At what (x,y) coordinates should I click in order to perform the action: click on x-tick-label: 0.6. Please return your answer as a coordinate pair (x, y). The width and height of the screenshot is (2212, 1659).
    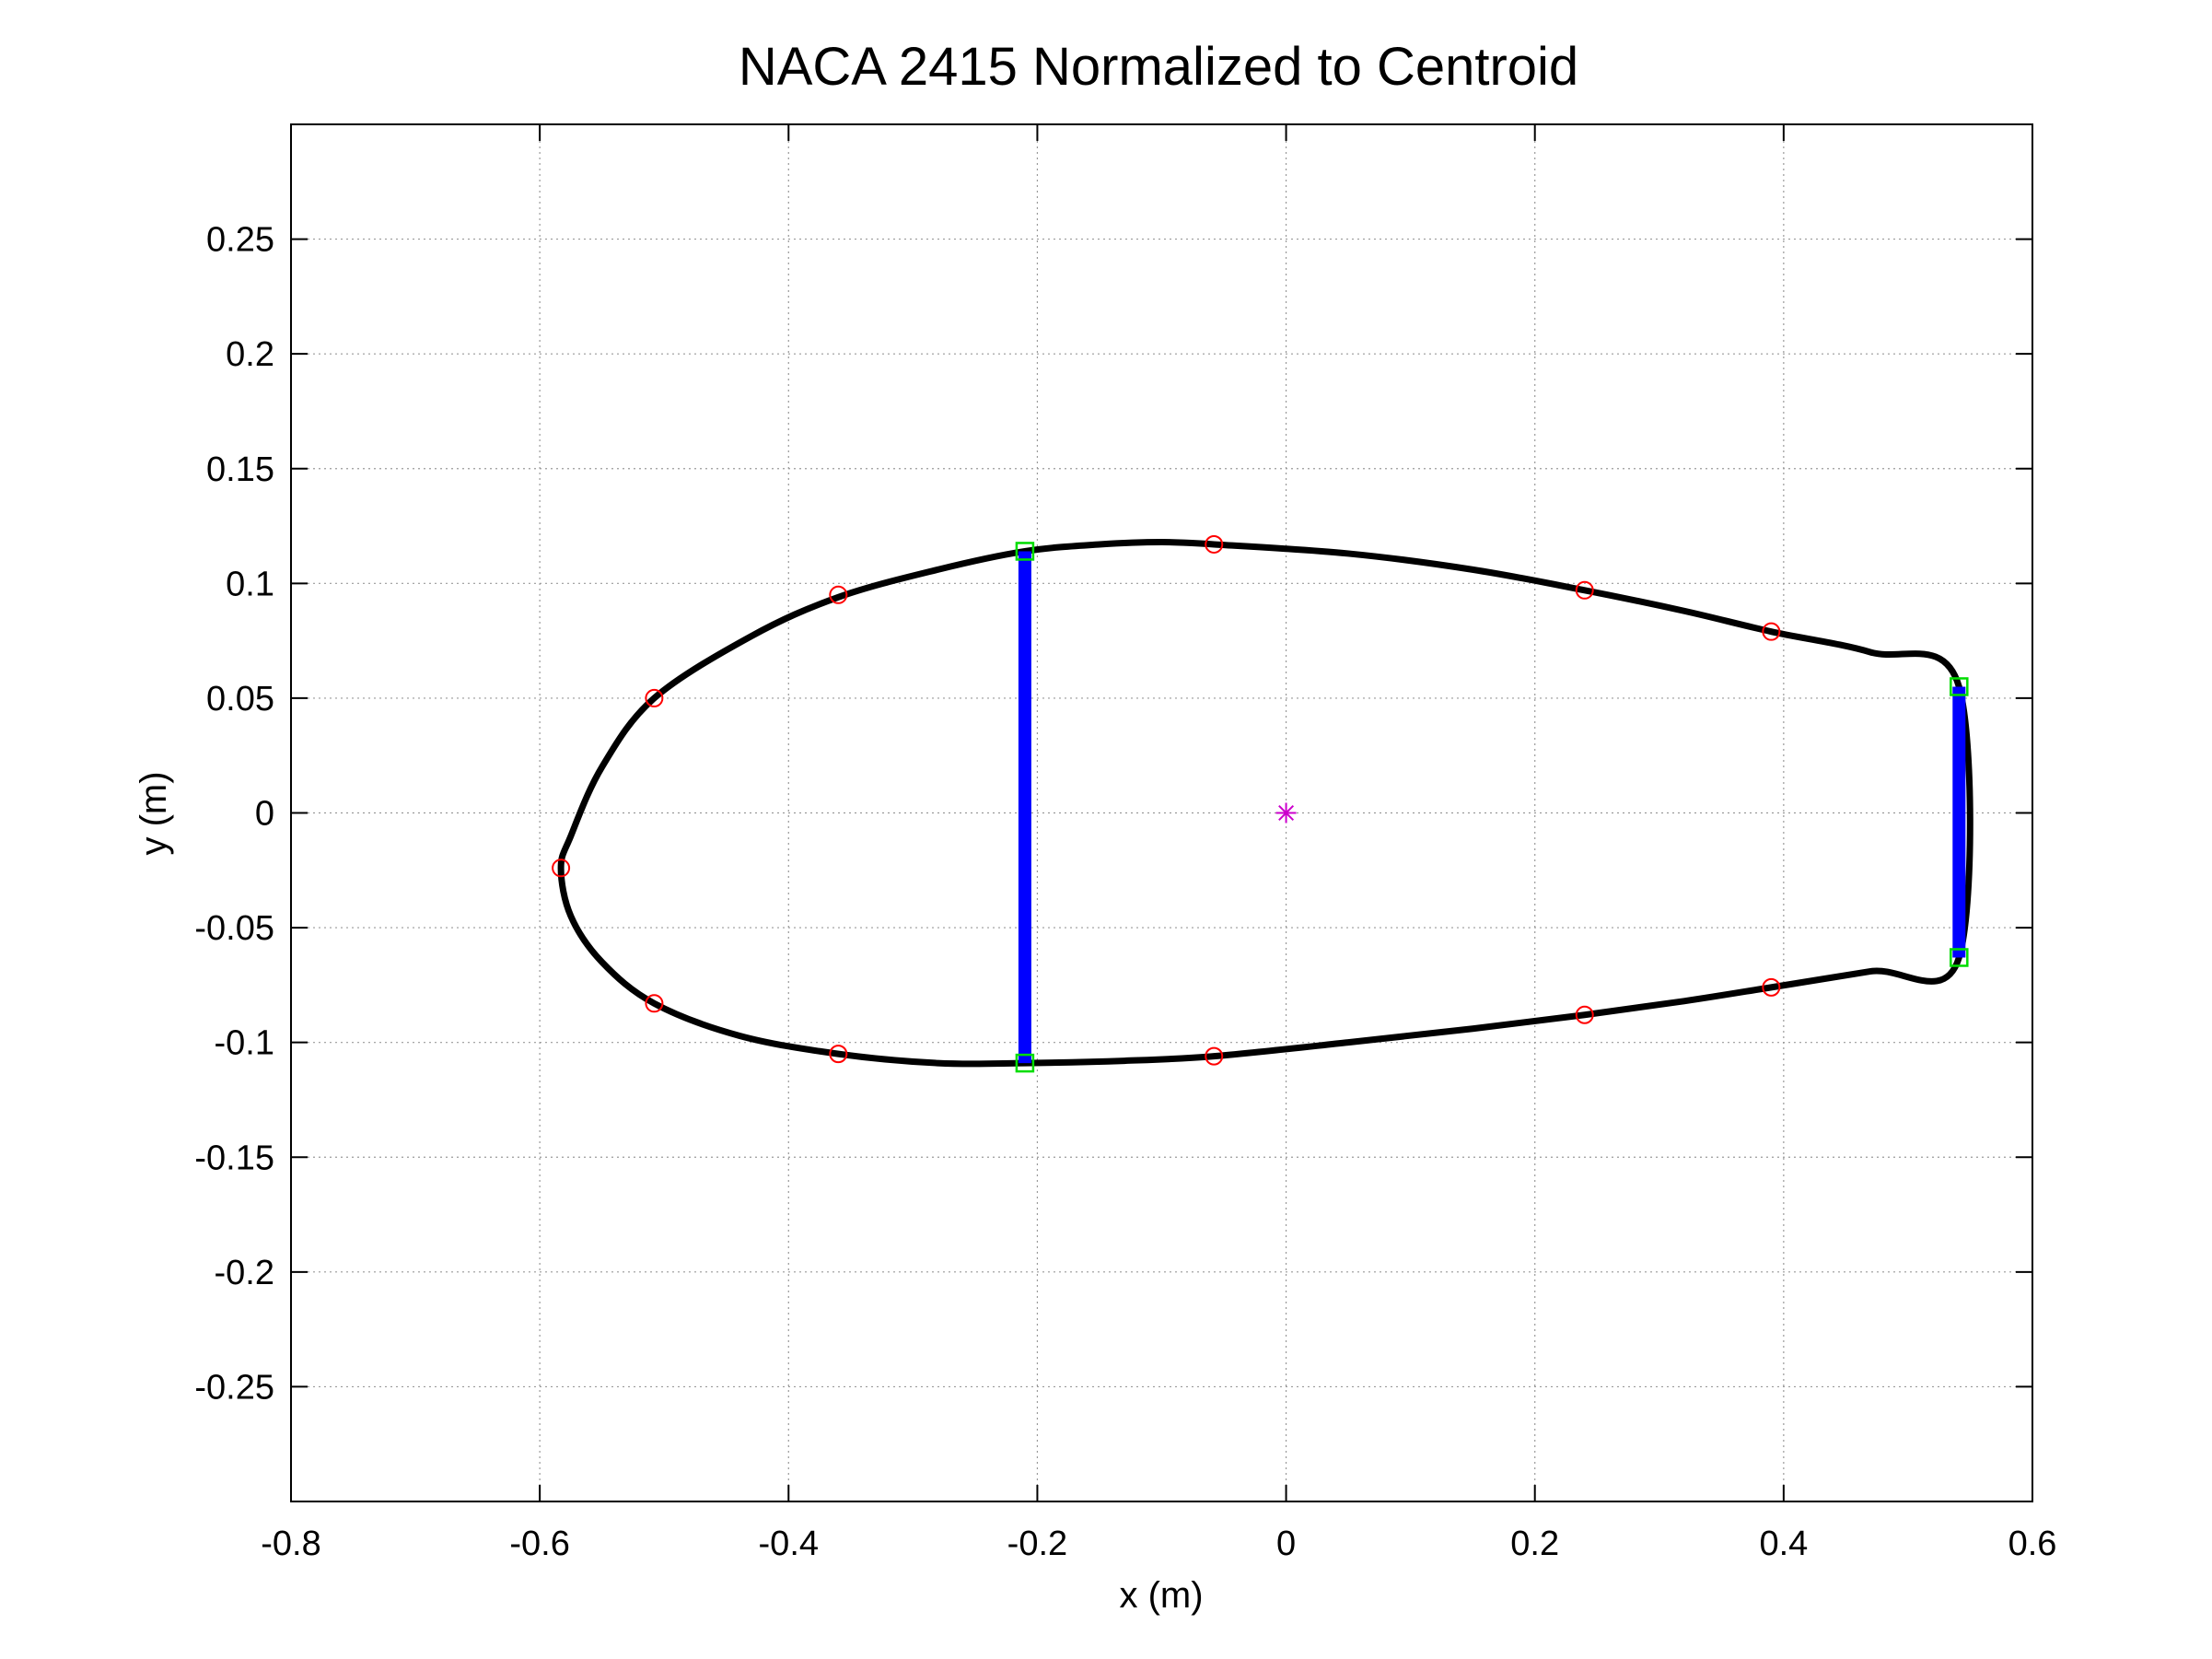
    Looking at the image, I should click on (2033, 1544).